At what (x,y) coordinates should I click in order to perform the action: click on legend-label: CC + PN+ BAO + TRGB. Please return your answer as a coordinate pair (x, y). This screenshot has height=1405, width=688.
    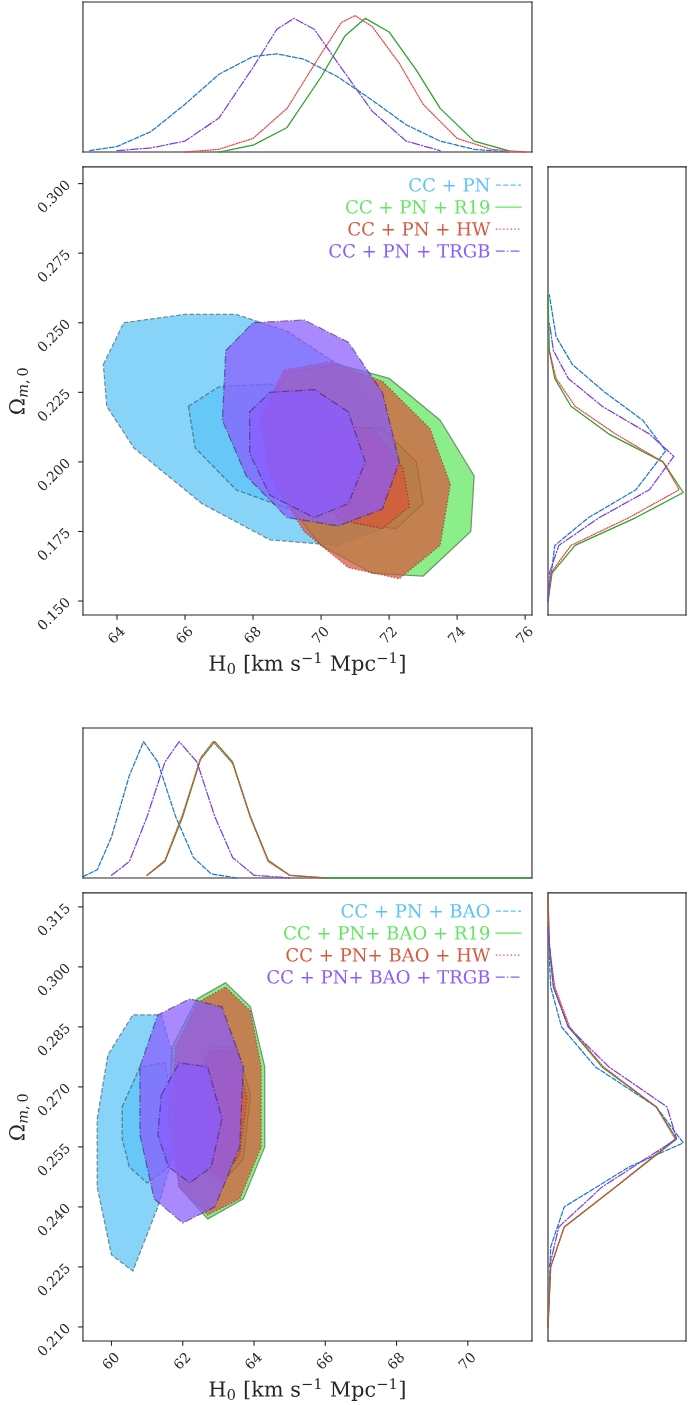
    Looking at the image, I should click on (378, 976).